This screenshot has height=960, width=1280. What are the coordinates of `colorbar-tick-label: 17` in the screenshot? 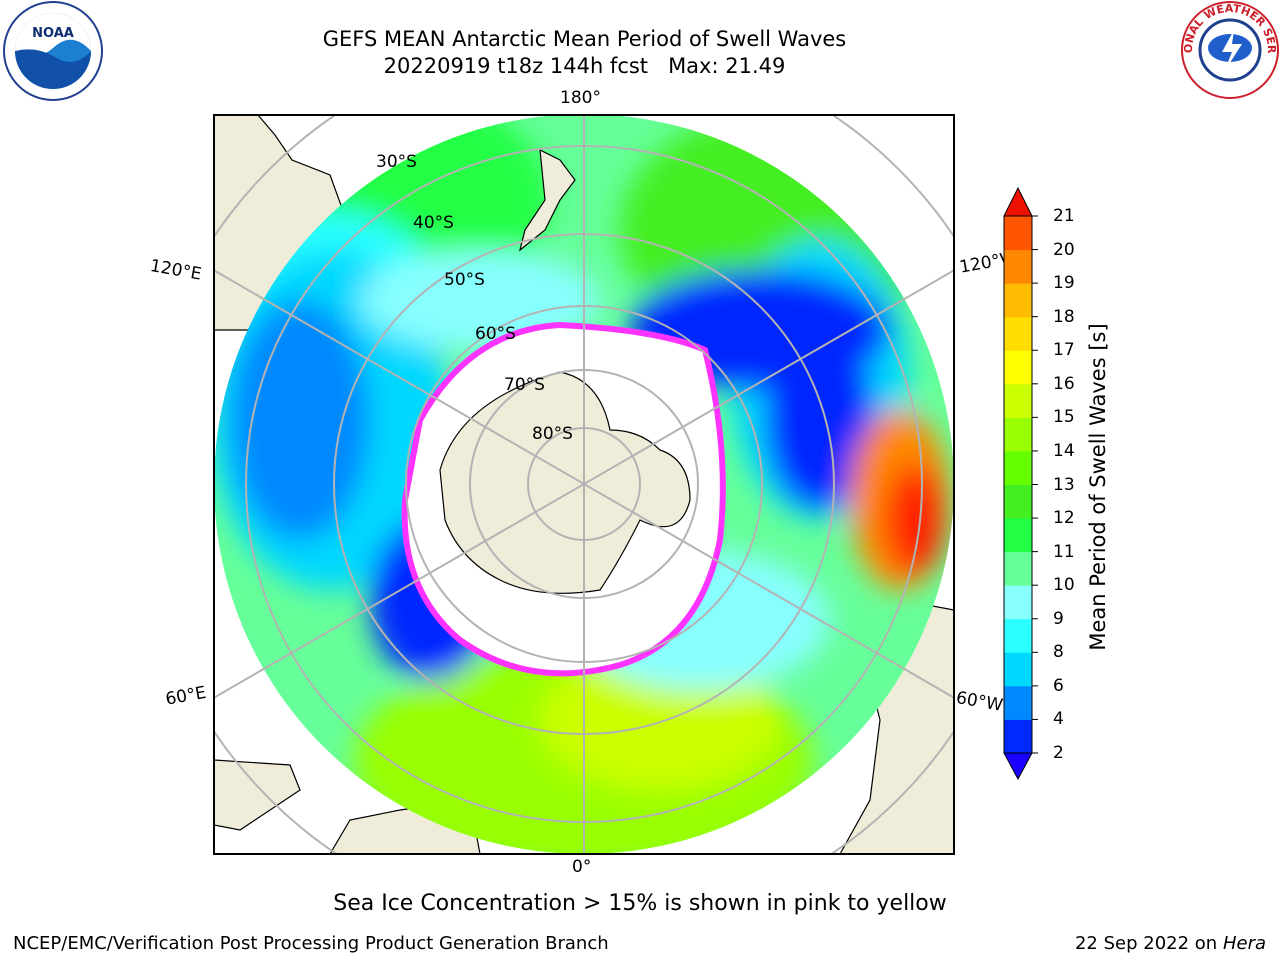 It's located at (1064, 350).